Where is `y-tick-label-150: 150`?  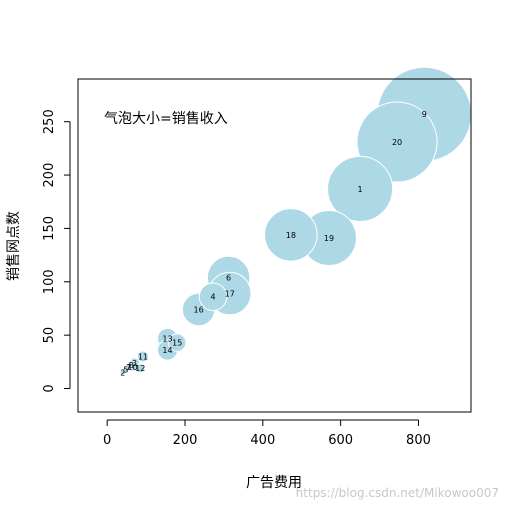
y-tick-label-150: 150 is located at coordinates (49, 228).